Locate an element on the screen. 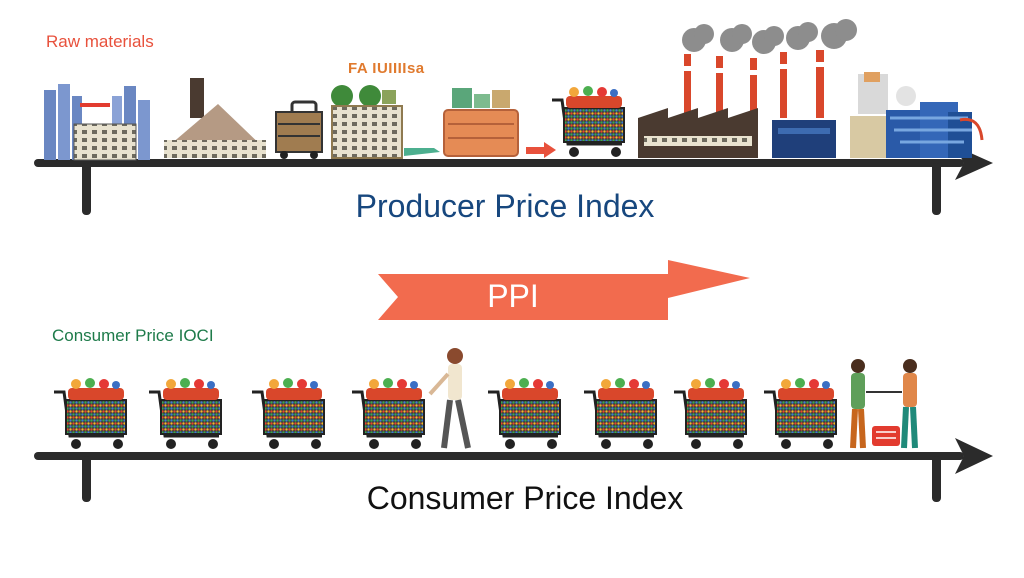  refinery-icon is located at coordinates (917, 115).